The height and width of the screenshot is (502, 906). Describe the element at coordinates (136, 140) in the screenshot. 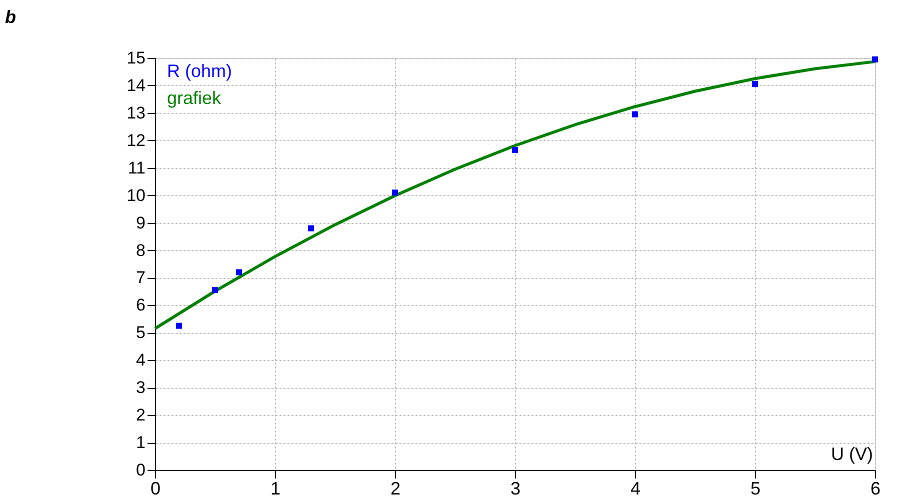

I see `y-tick-label: 12` at that location.